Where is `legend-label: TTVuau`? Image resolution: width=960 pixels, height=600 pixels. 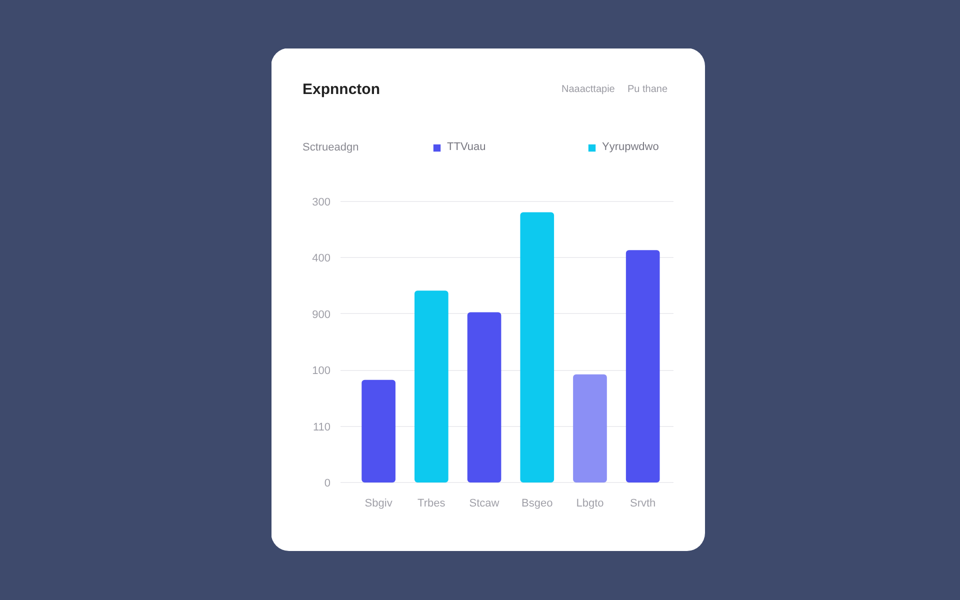
legend-label: TTVuau is located at coordinates (467, 147).